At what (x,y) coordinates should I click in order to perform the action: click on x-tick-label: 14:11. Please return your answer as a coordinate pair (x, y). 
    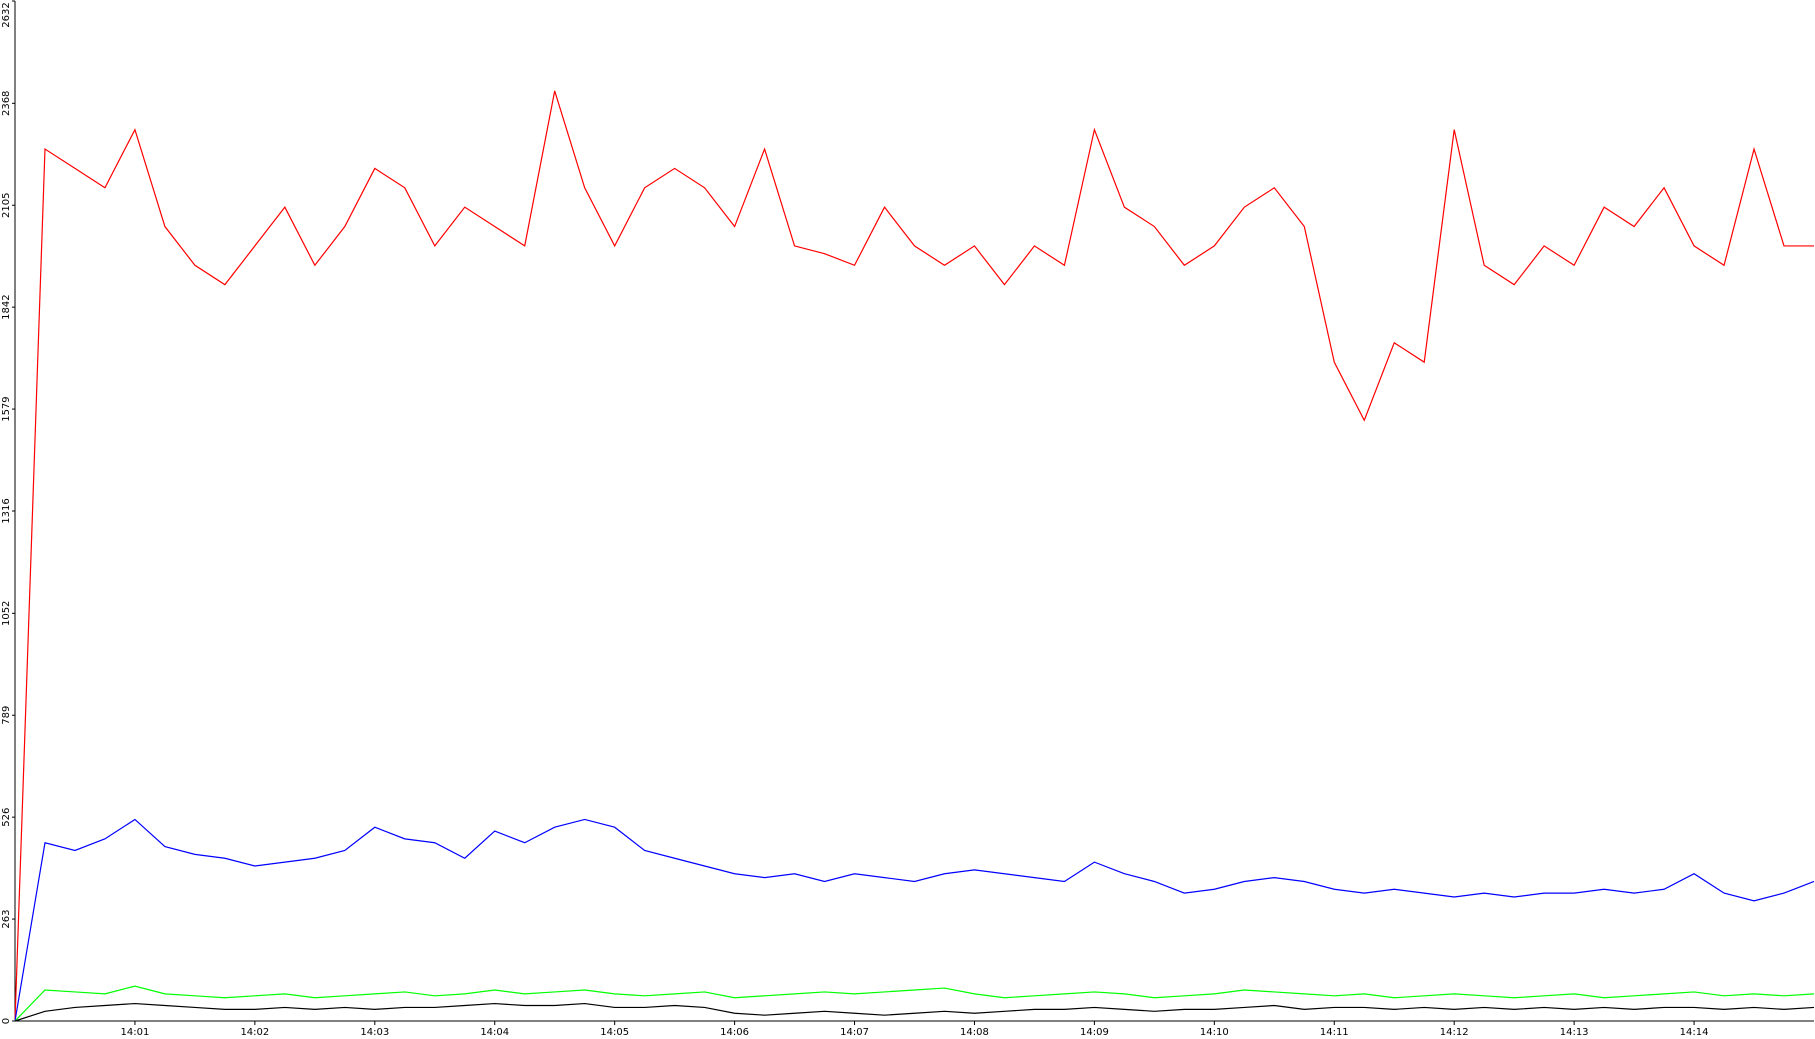
    Looking at the image, I should click on (1334, 1032).